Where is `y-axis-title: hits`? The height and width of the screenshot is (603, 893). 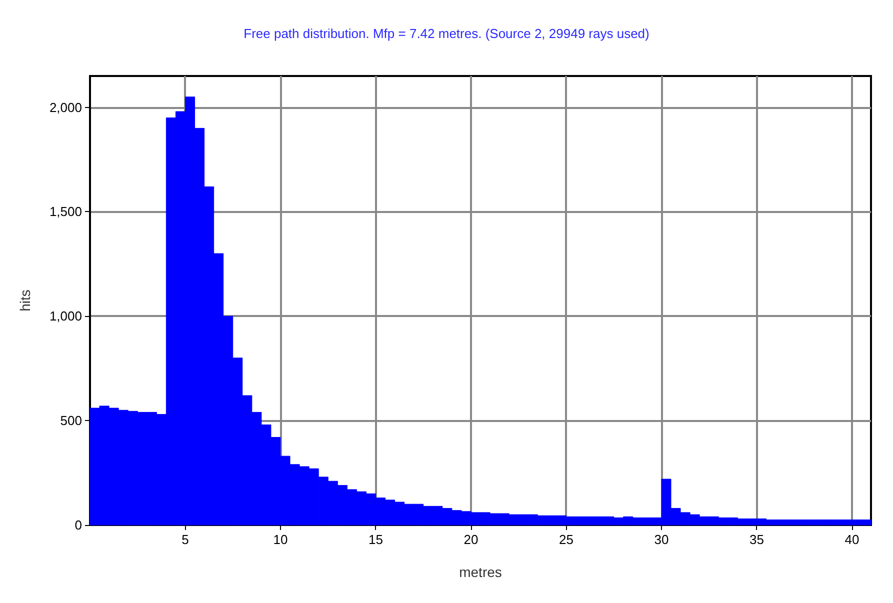 y-axis-title: hits is located at coordinates (25, 301).